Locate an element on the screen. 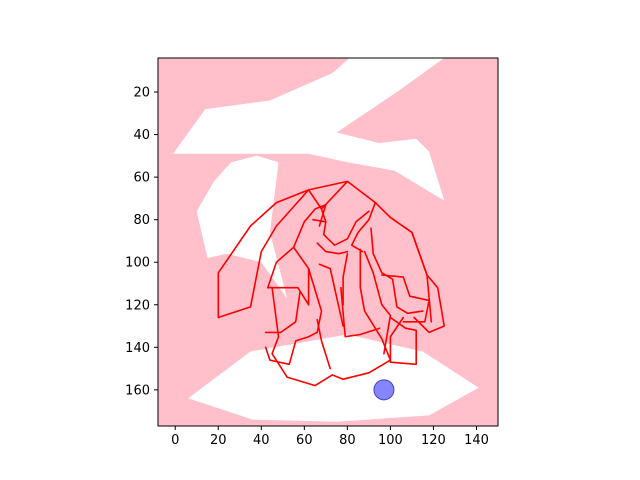 The image size is (640, 480). y-tick-label: 140 is located at coordinates (137, 348).